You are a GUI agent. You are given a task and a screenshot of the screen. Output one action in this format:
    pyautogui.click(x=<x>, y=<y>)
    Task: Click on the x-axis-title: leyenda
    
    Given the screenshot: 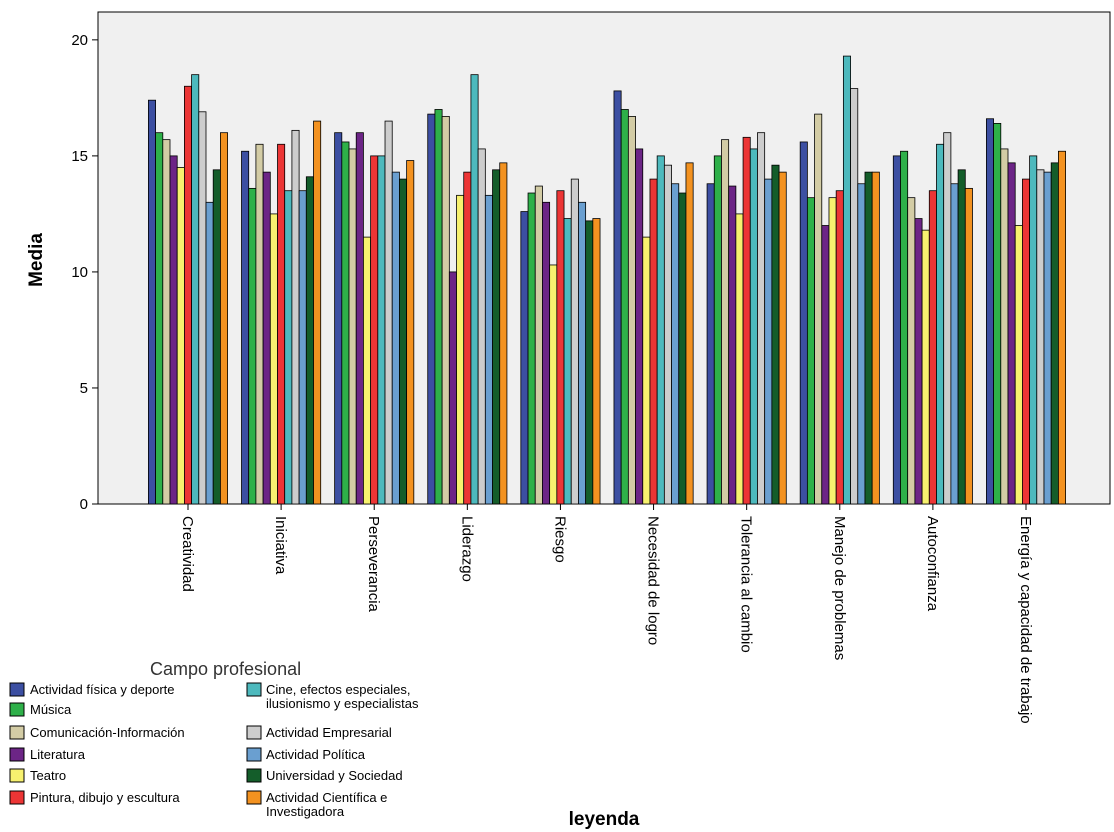 What is the action you would take?
    pyautogui.click(x=604, y=819)
    